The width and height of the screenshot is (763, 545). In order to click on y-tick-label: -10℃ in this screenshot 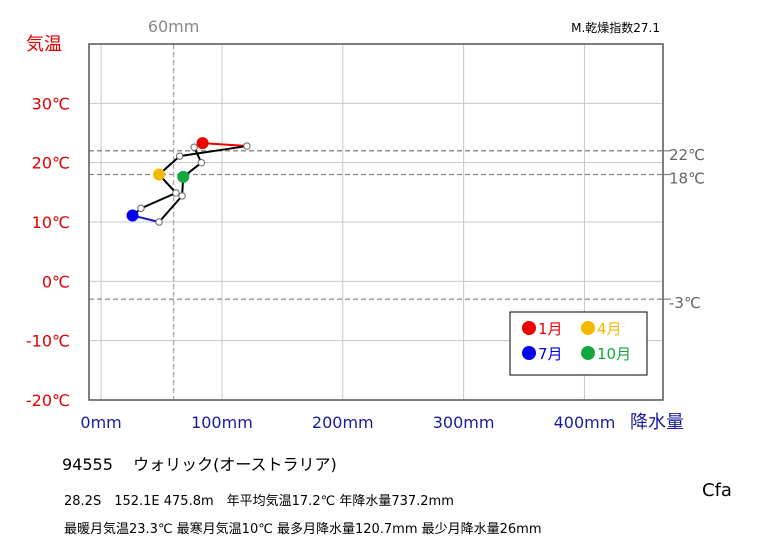, I will do `click(48, 341)`.